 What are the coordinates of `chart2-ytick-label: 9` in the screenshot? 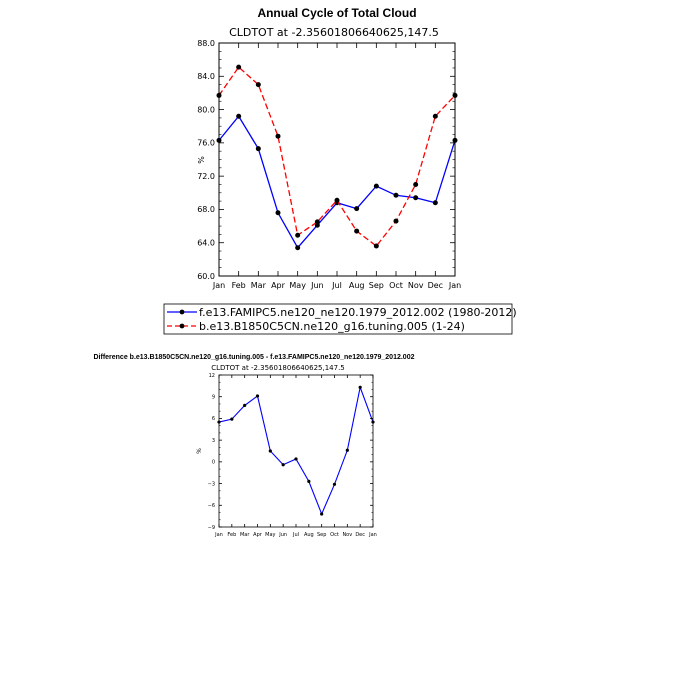 It's located at (213, 397).